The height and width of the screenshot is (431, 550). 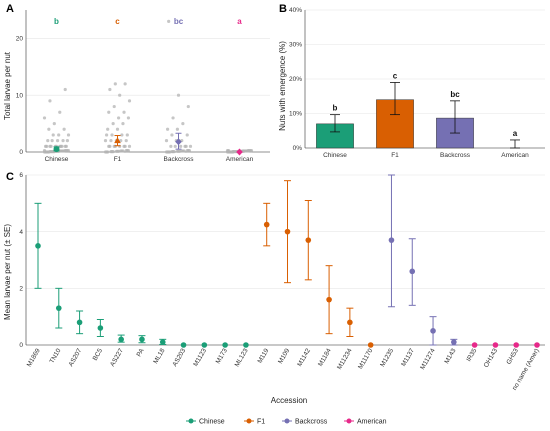 I want to click on panel-c-xtick: M173, so click(x=222, y=356).